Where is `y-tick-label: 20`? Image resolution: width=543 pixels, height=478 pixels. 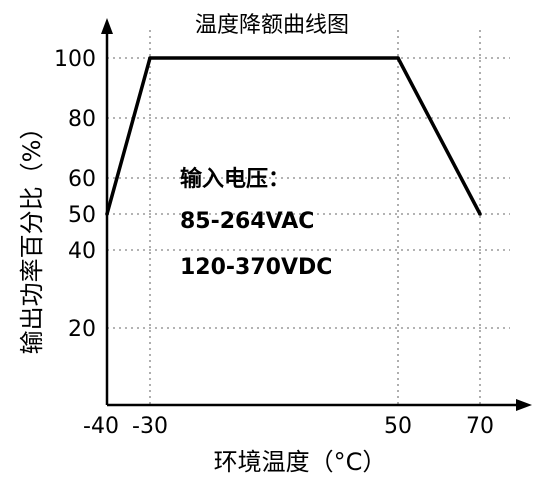
y-tick-label: 20 is located at coordinates (82, 329).